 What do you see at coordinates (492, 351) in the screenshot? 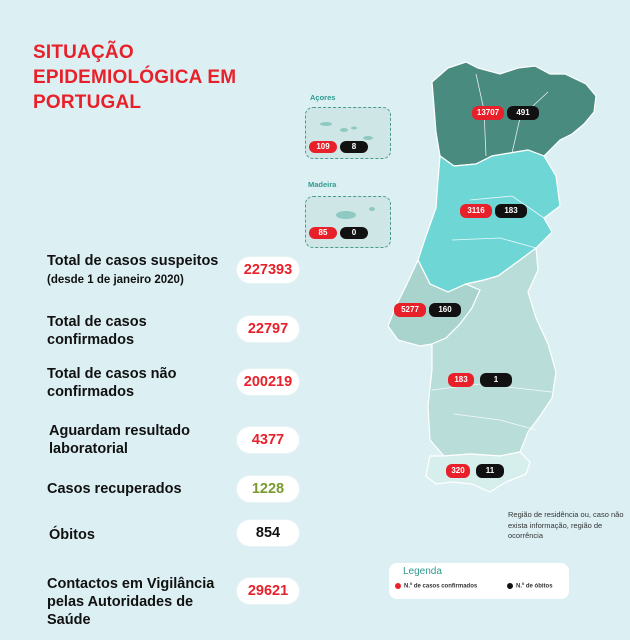
I see `region-alentejo` at bounding box center [492, 351].